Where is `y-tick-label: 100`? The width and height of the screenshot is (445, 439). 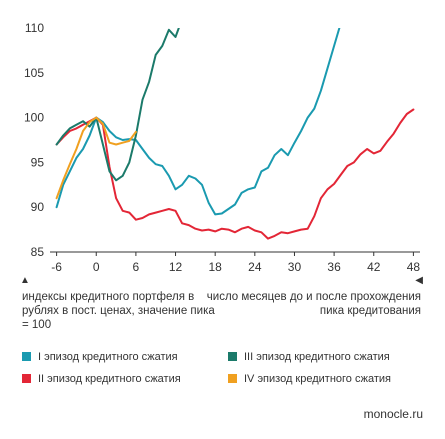
y-tick-label: 100 is located at coordinates (34, 118).